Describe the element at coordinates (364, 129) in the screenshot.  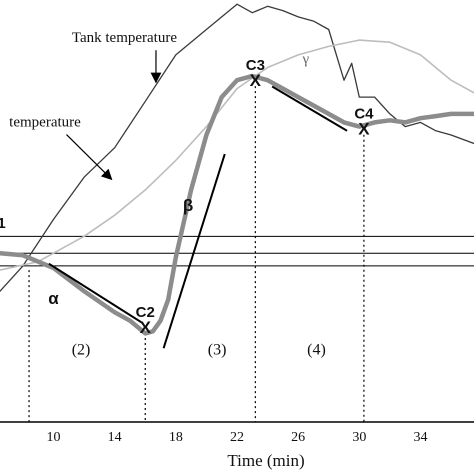
I see `point-marker-c4: X` at that location.